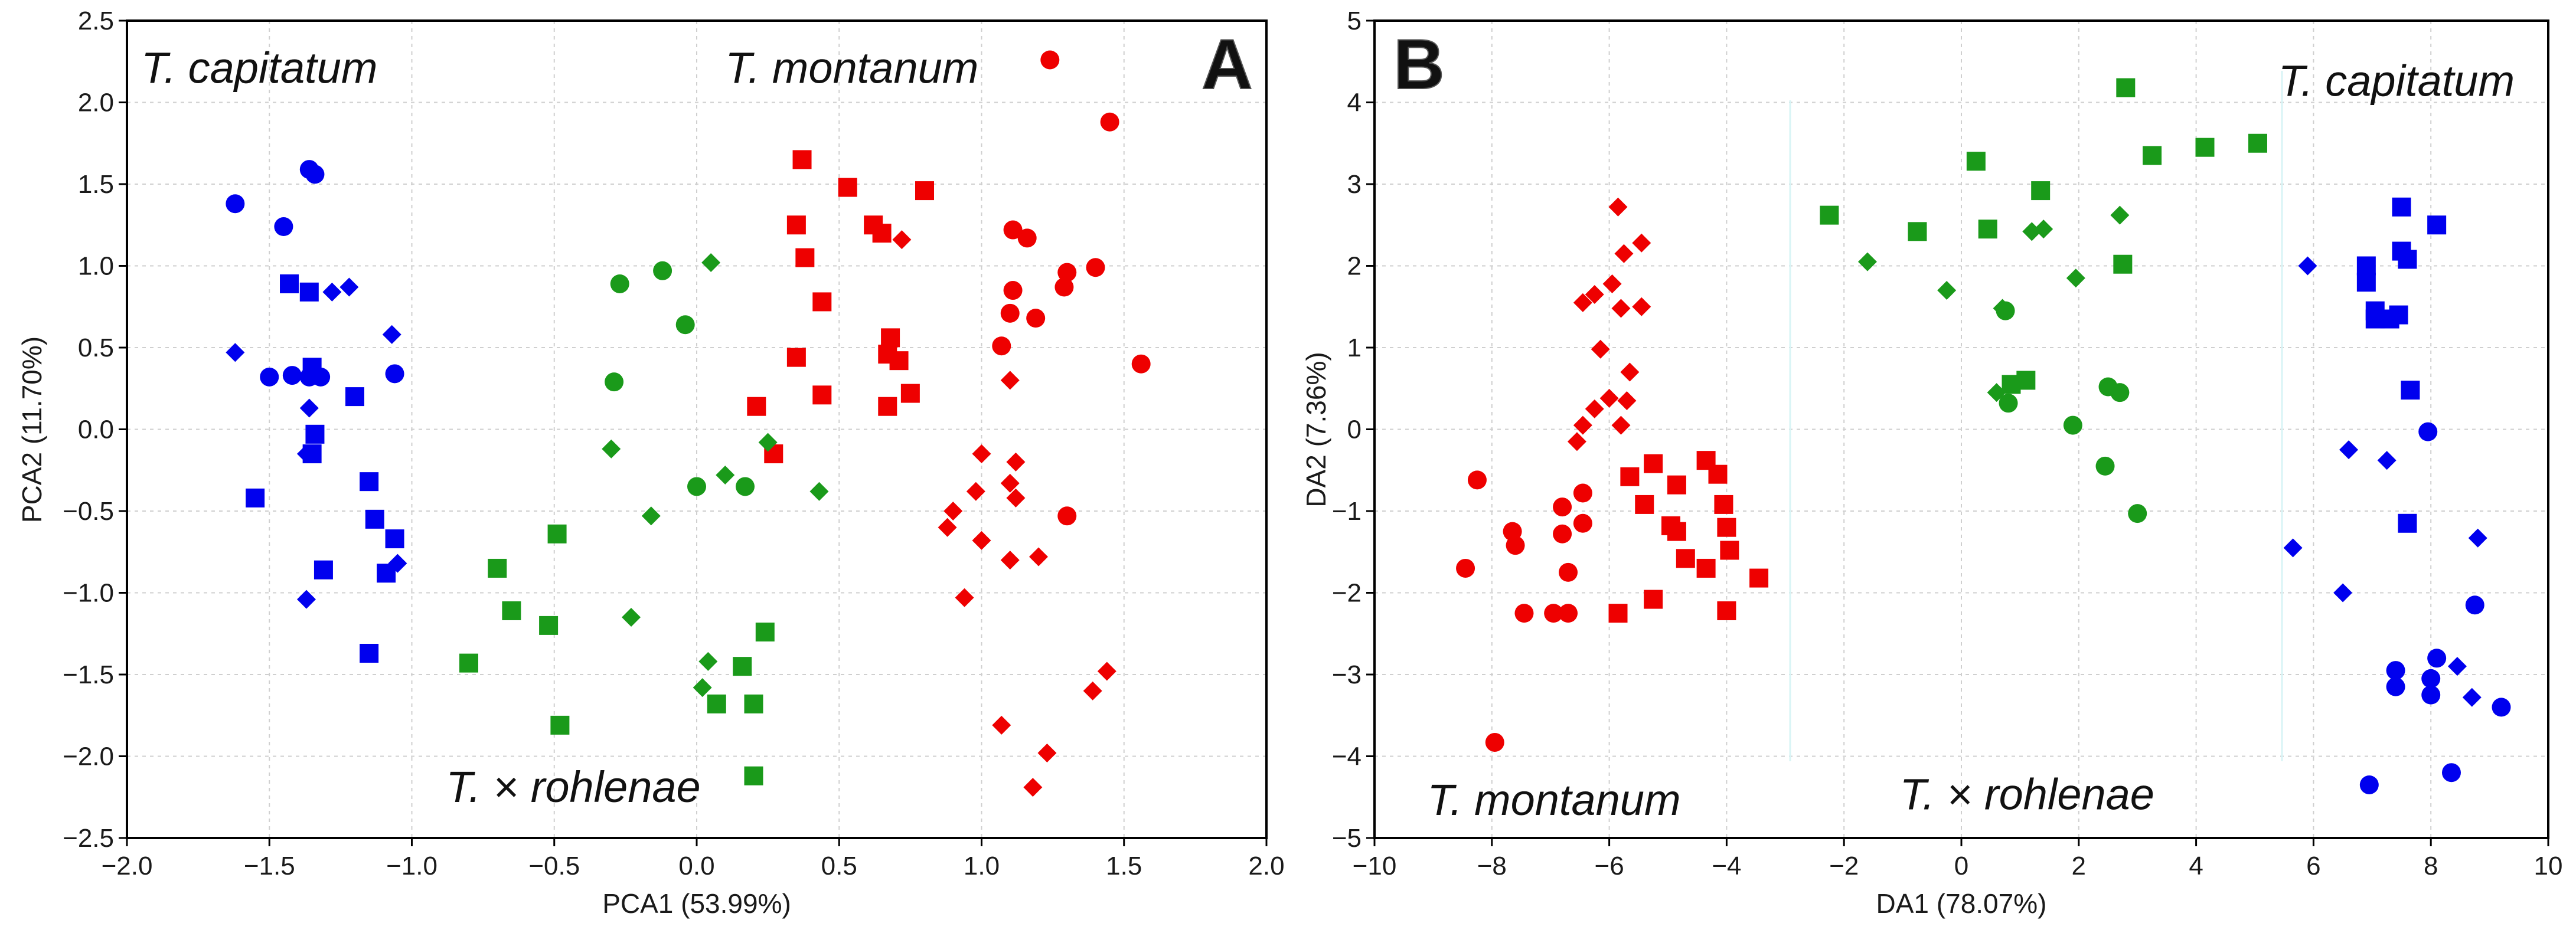 The width and height of the screenshot is (2576, 933). What do you see at coordinates (1844, 866) in the screenshot?
I see `panel-b-x-tick-label: −2` at bounding box center [1844, 866].